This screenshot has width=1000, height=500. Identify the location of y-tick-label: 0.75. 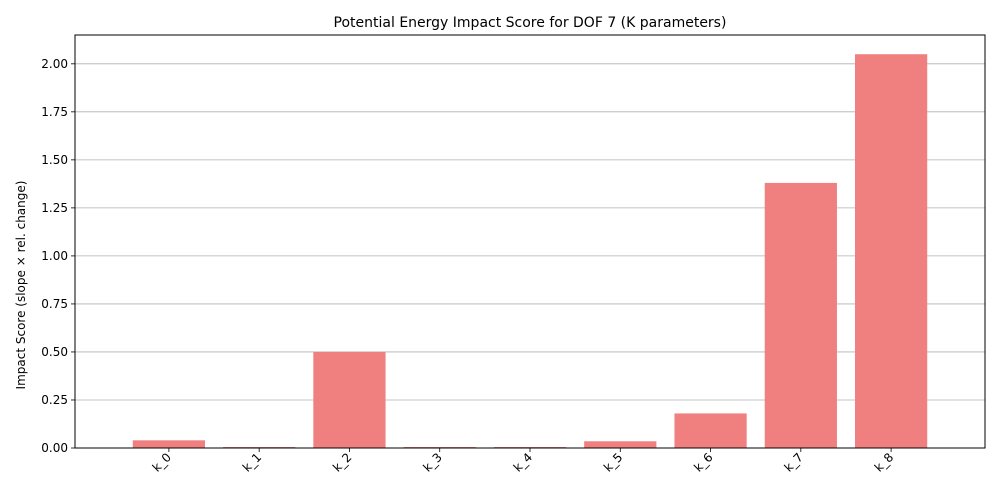
(54, 304).